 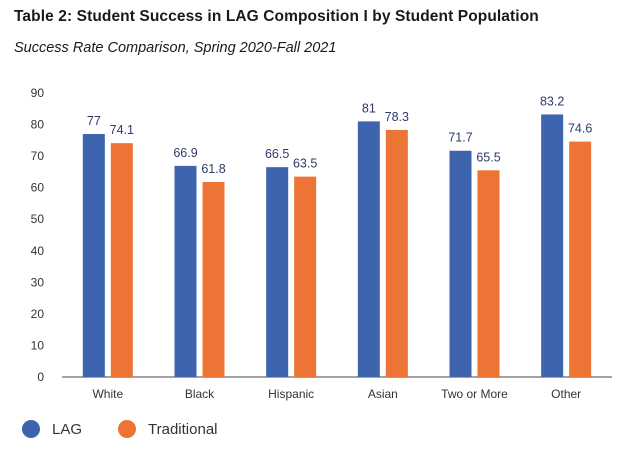 I want to click on y-axis-ticks: 0 10 20 30 40 50 60 70 80 90, so click(x=38, y=235).